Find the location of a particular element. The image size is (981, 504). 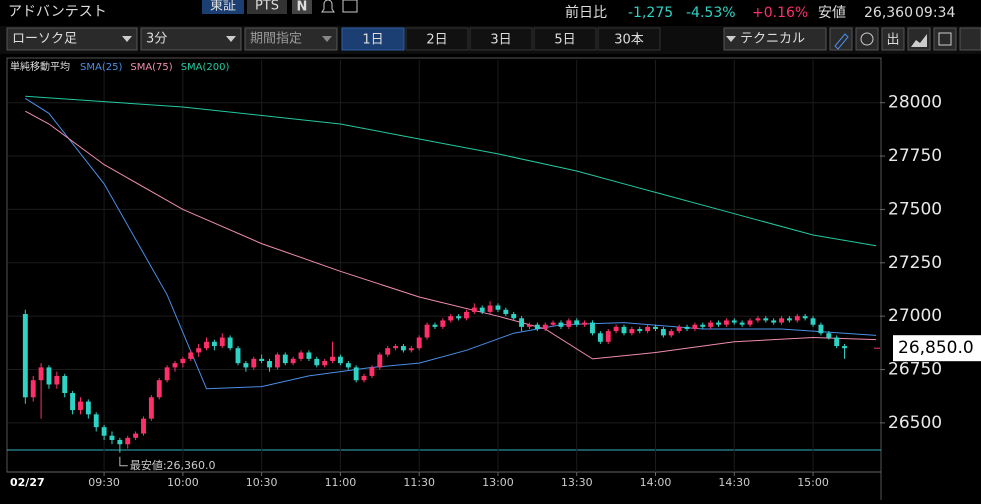

low-time: 09:34 is located at coordinates (935, 13).